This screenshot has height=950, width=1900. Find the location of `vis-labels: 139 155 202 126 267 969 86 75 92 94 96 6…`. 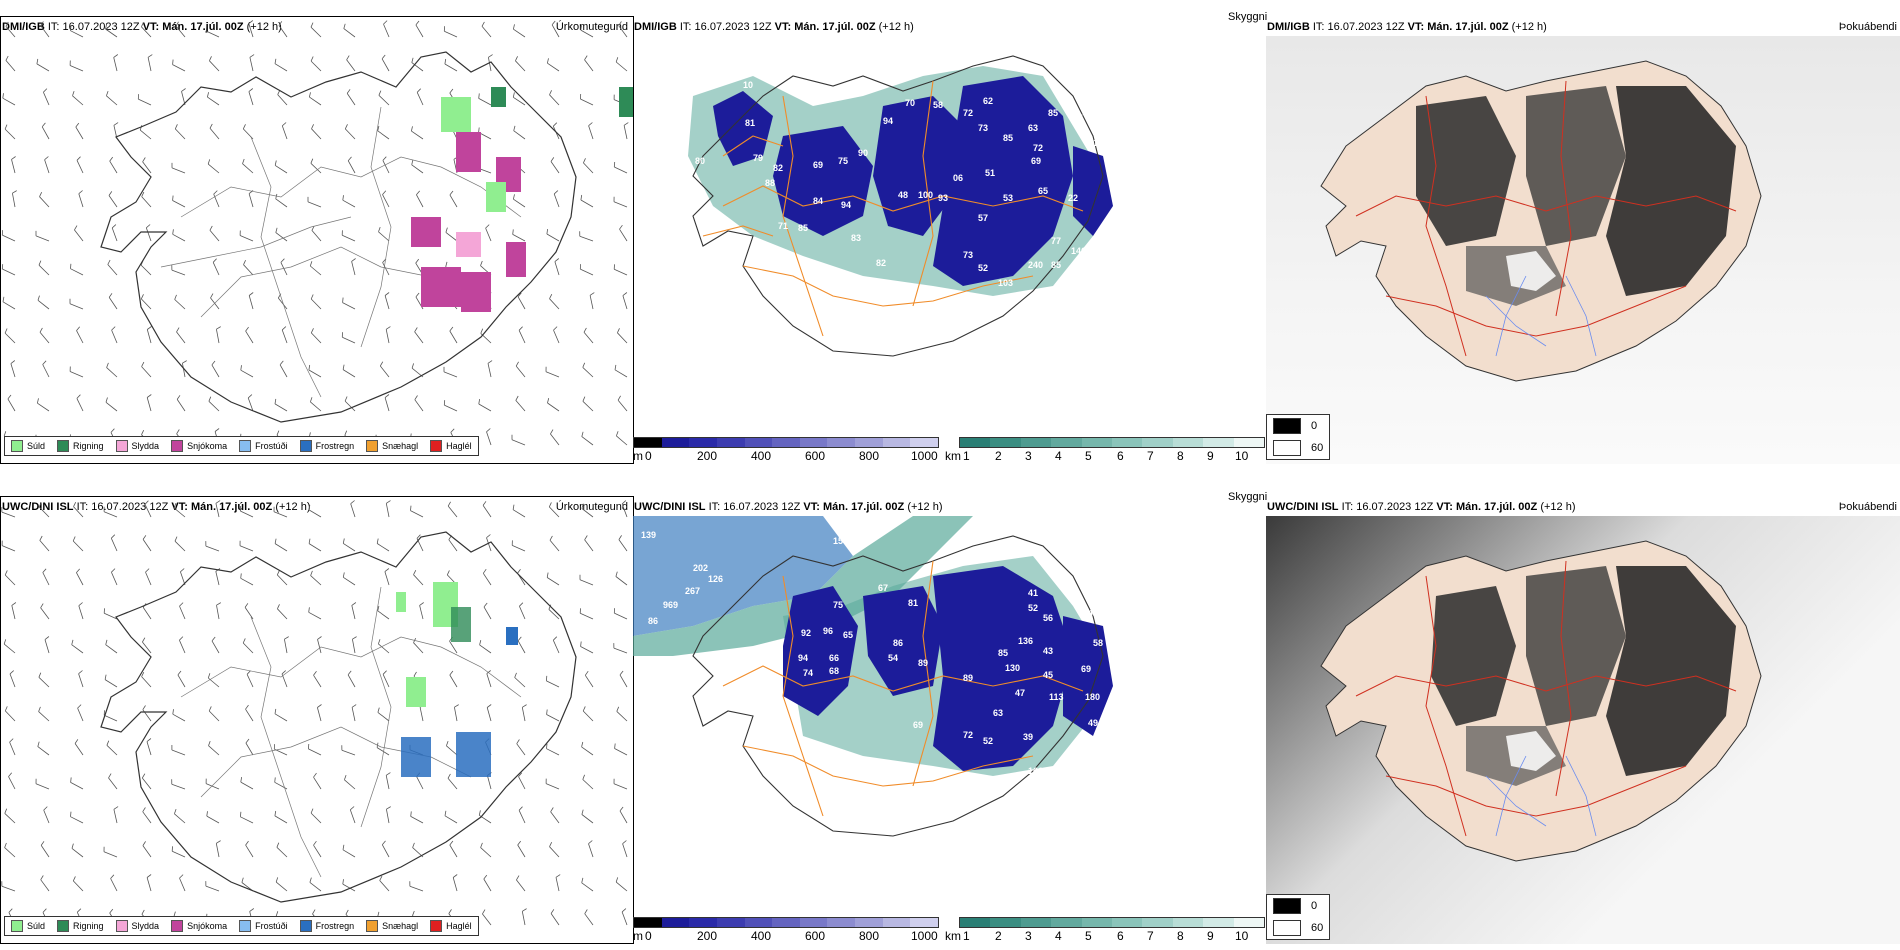

vis-labels: 139 155 202 126 267 969 86 75 92 94 96 6… is located at coordinates (888, 653).